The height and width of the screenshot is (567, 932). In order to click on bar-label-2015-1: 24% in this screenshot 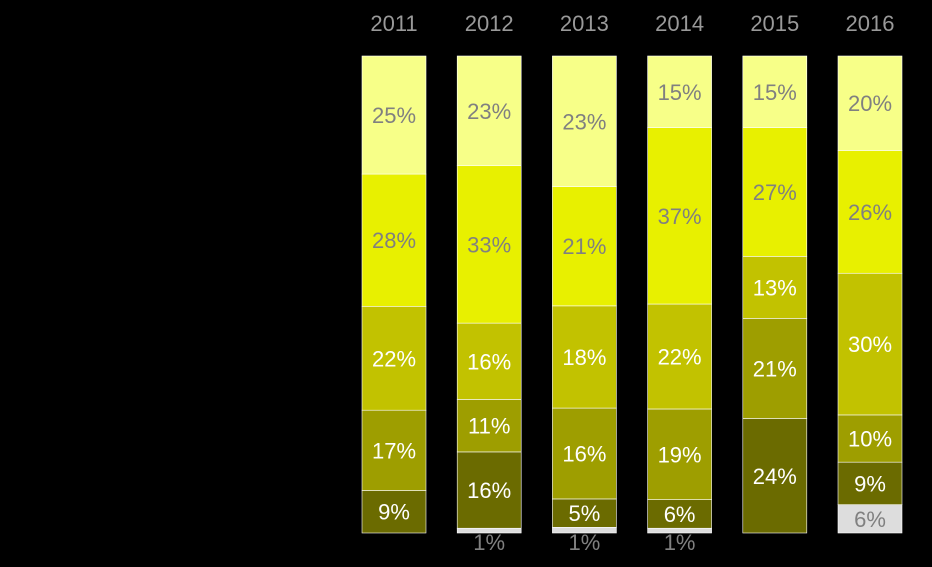, I will do `click(775, 476)`.